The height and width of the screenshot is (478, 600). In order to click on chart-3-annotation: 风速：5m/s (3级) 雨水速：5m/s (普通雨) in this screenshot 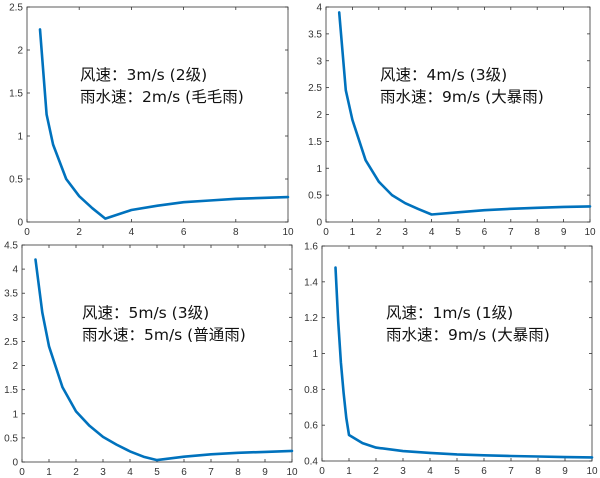, I will do `click(164, 324)`.